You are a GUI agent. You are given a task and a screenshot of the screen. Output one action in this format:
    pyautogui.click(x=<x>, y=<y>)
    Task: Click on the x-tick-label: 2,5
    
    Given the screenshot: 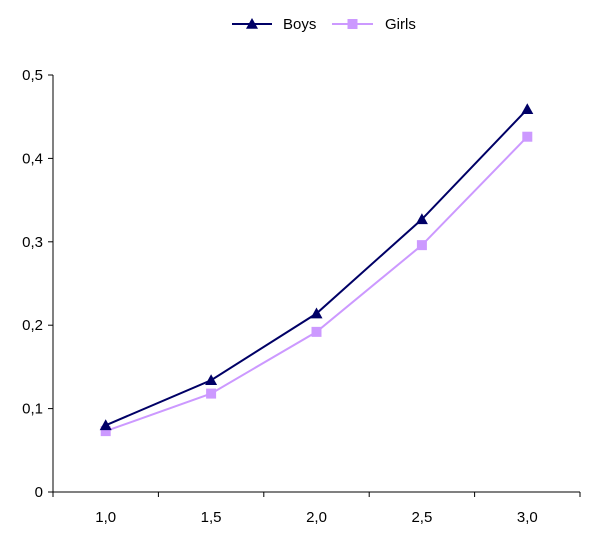 What is the action you would take?
    pyautogui.click(x=421, y=517)
    